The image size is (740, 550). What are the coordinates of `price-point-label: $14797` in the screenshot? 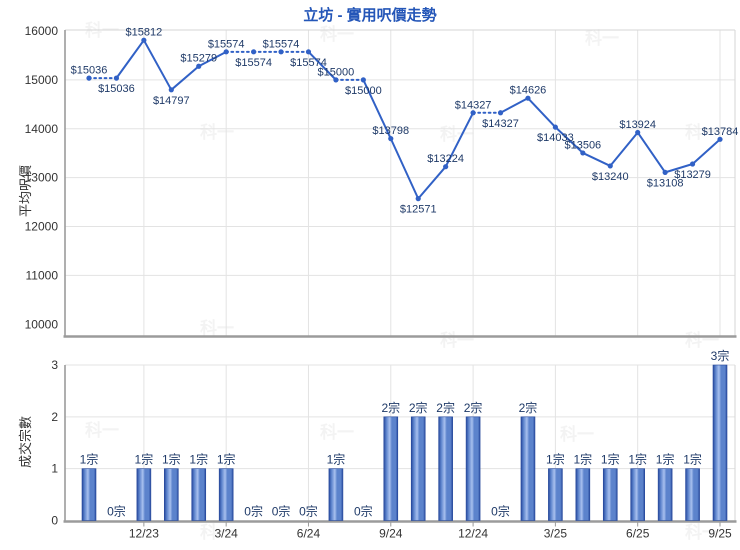 It's located at (171, 101).